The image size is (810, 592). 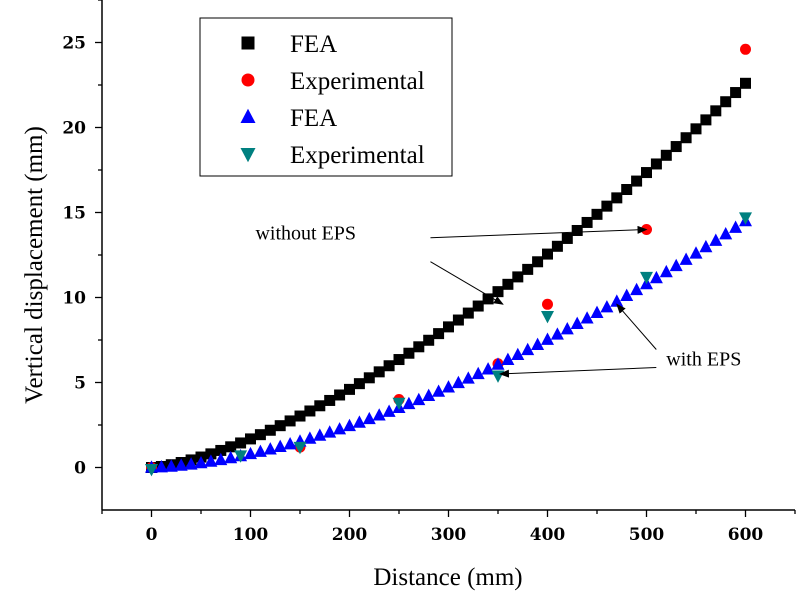 I want to click on y-tick-label: 0, so click(x=80, y=469).